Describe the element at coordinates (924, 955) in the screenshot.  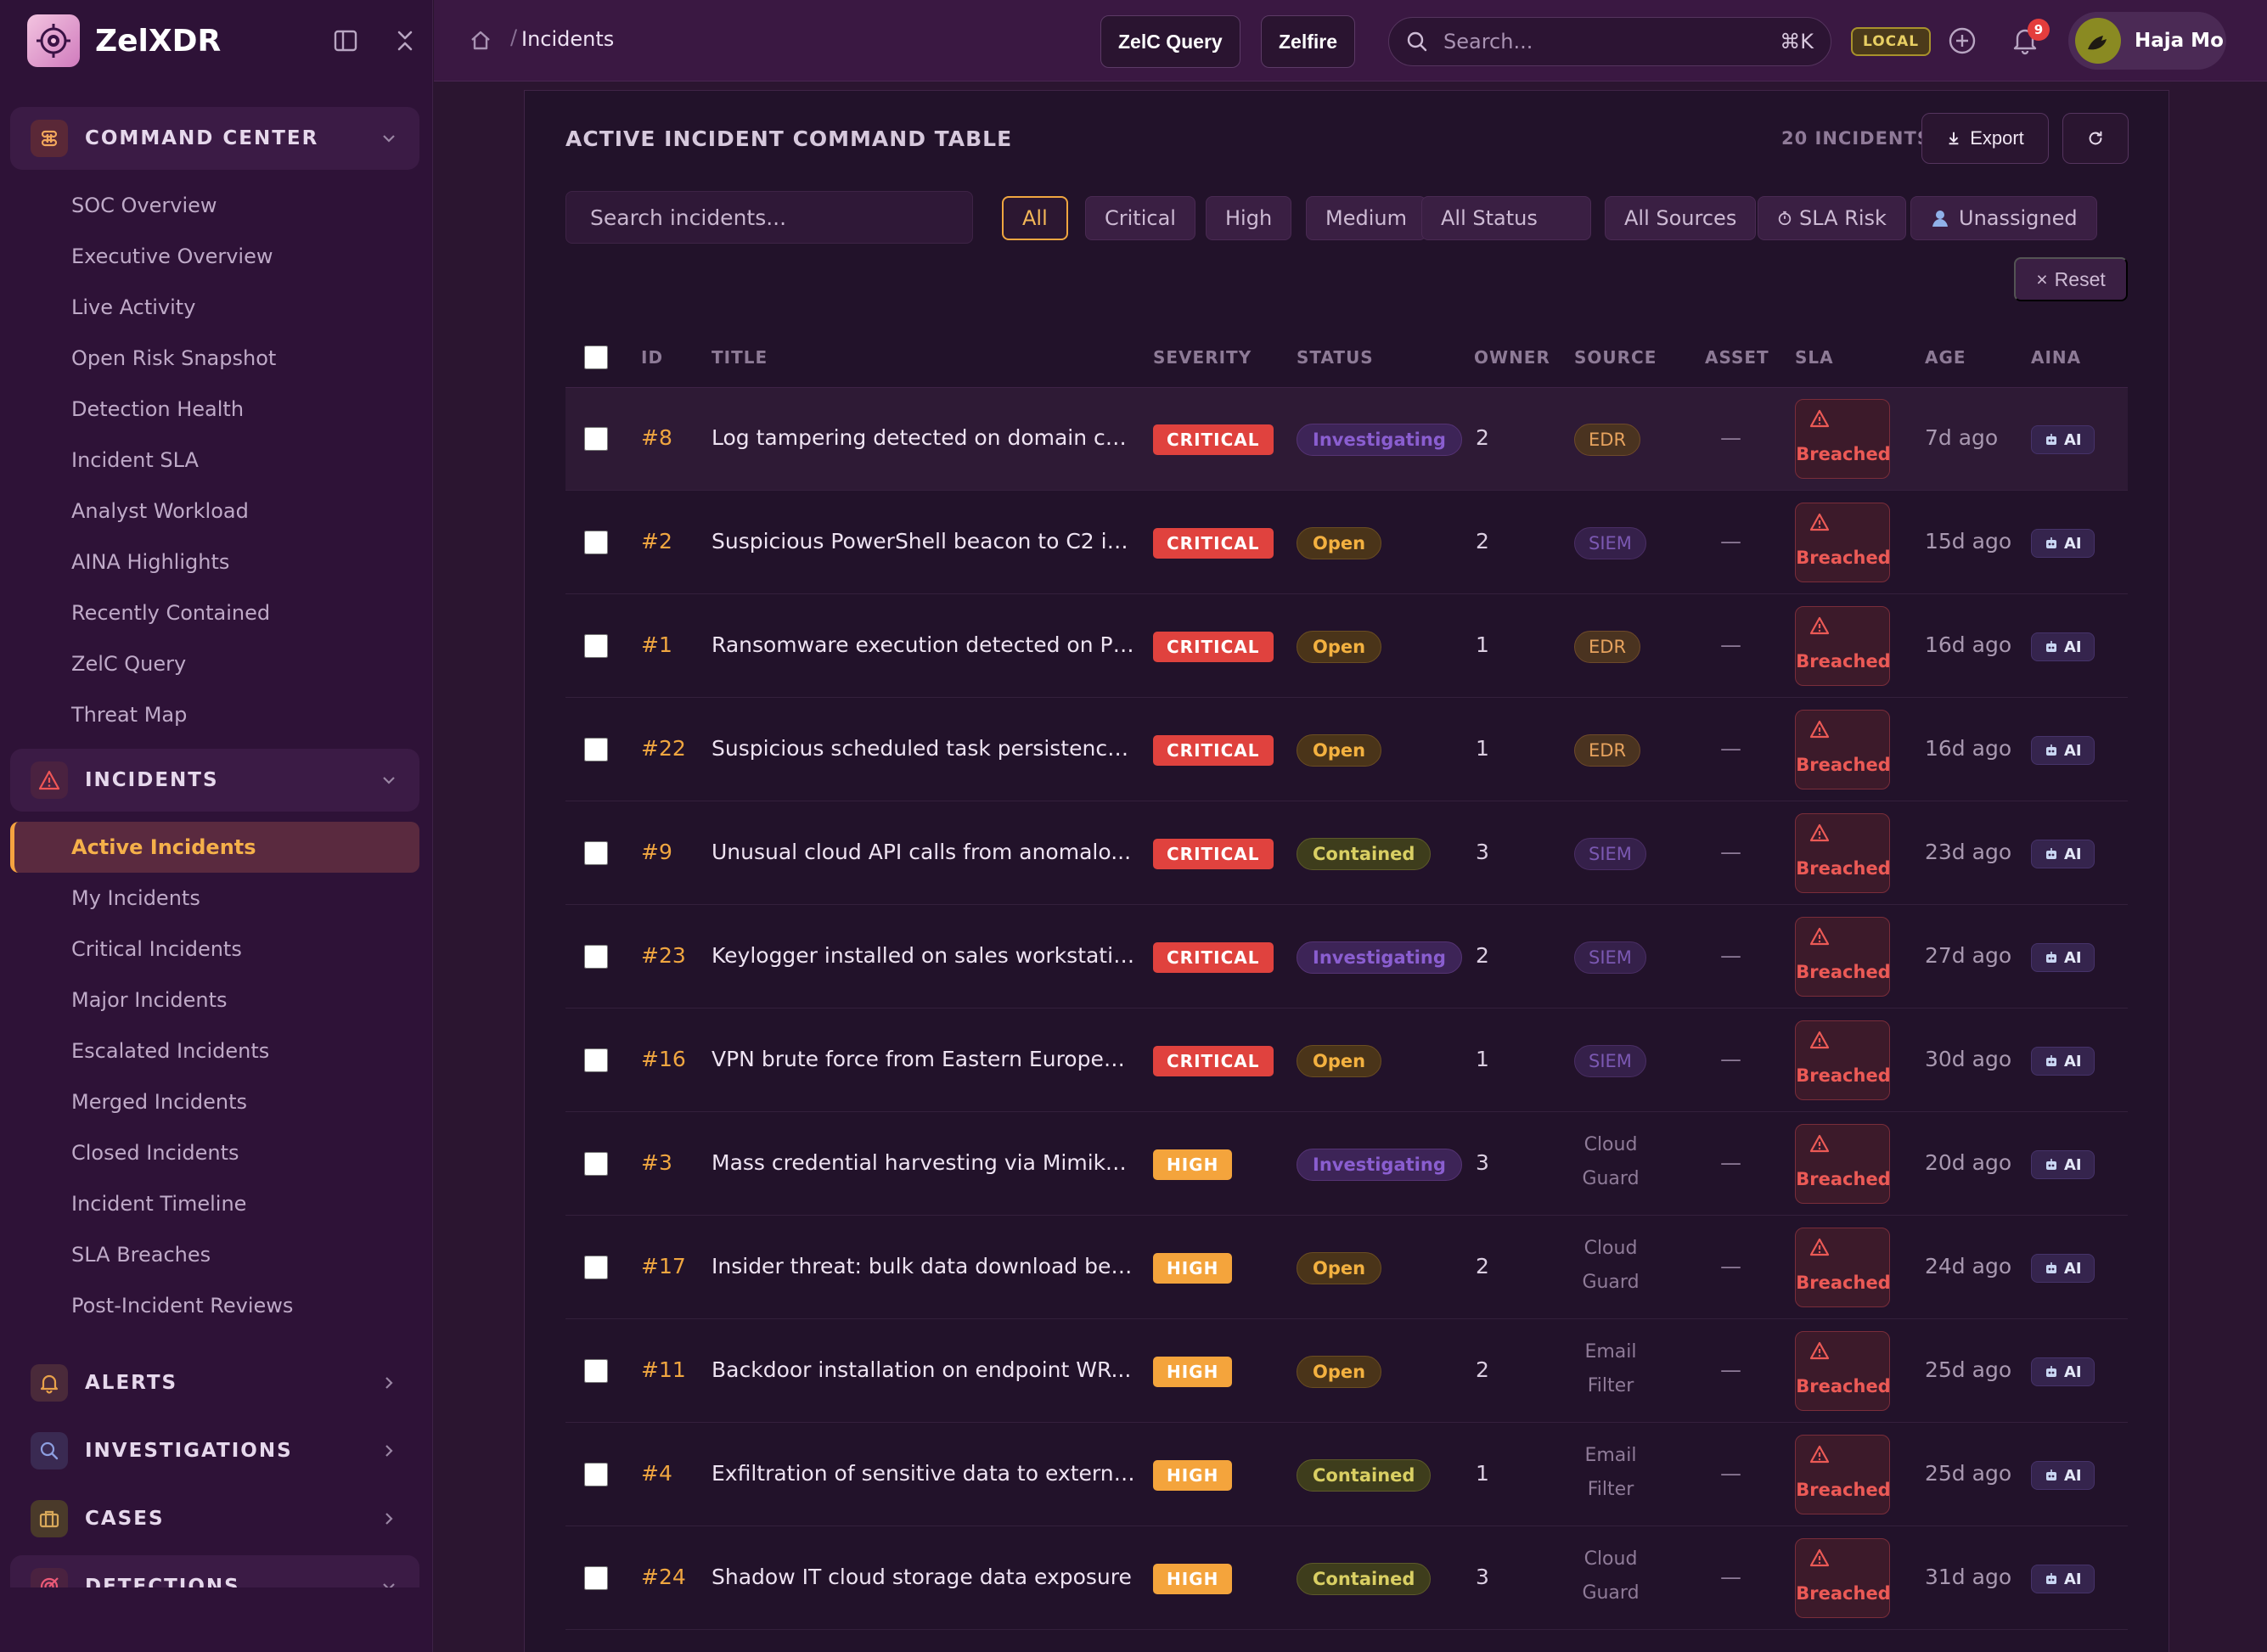
I see `row-title-link: Keylogger installed on sales workstation` at that location.